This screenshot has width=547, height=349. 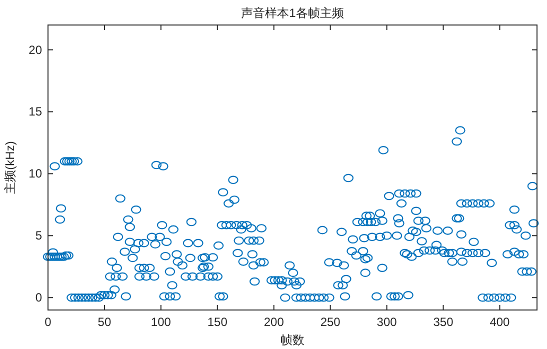 What do you see at coordinates (443, 322) in the screenshot?
I see `x-tick-label: 350` at bounding box center [443, 322].